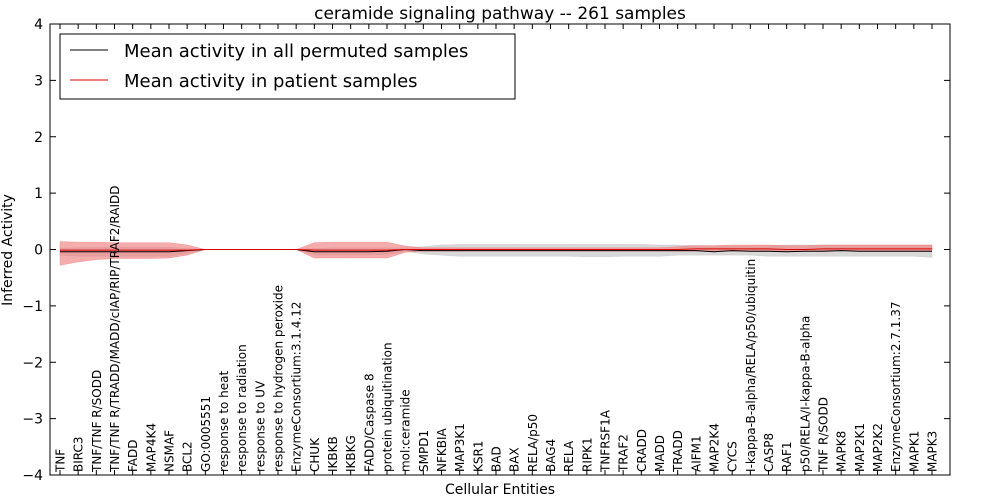  I want to click on x-tick-label: MAPK3, so click(933, 451).